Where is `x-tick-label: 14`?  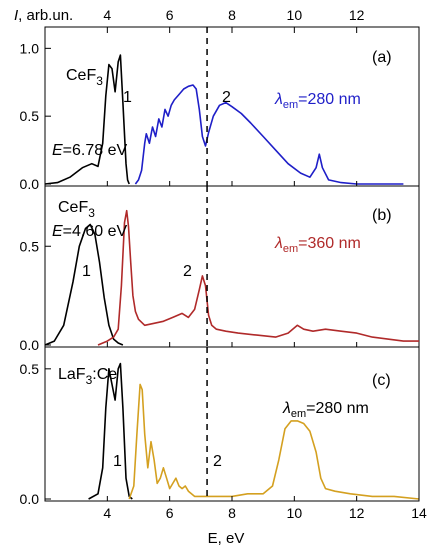
x-tick-label: 14 is located at coordinates (419, 513).